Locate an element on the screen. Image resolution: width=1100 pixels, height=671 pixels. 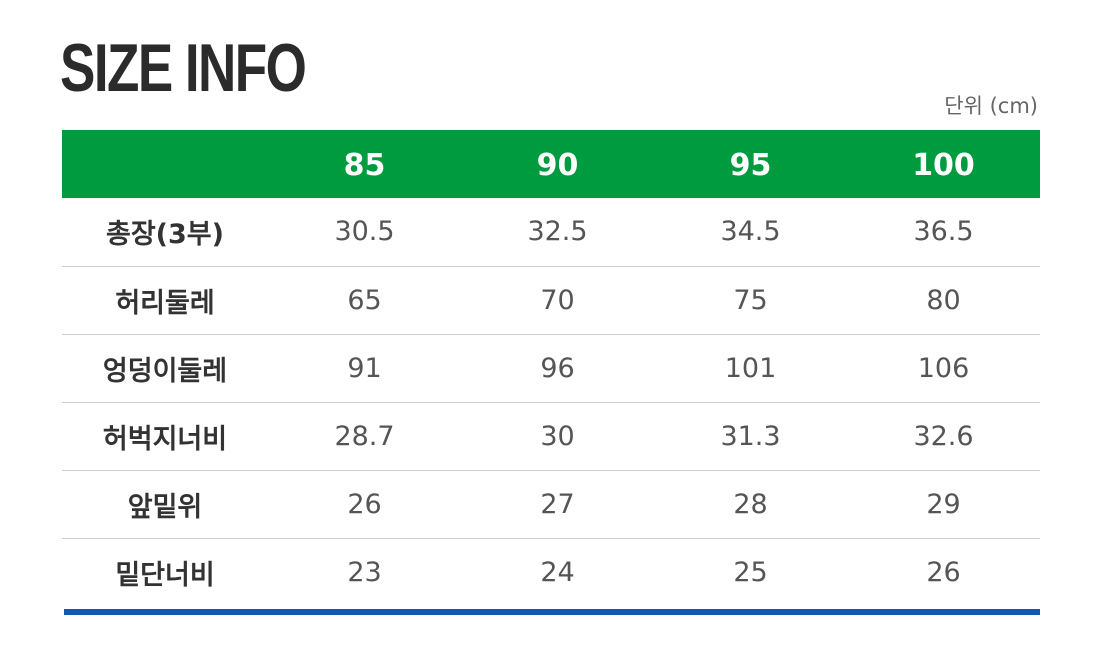
table-cell: 96 is located at coordinates (557, 368).